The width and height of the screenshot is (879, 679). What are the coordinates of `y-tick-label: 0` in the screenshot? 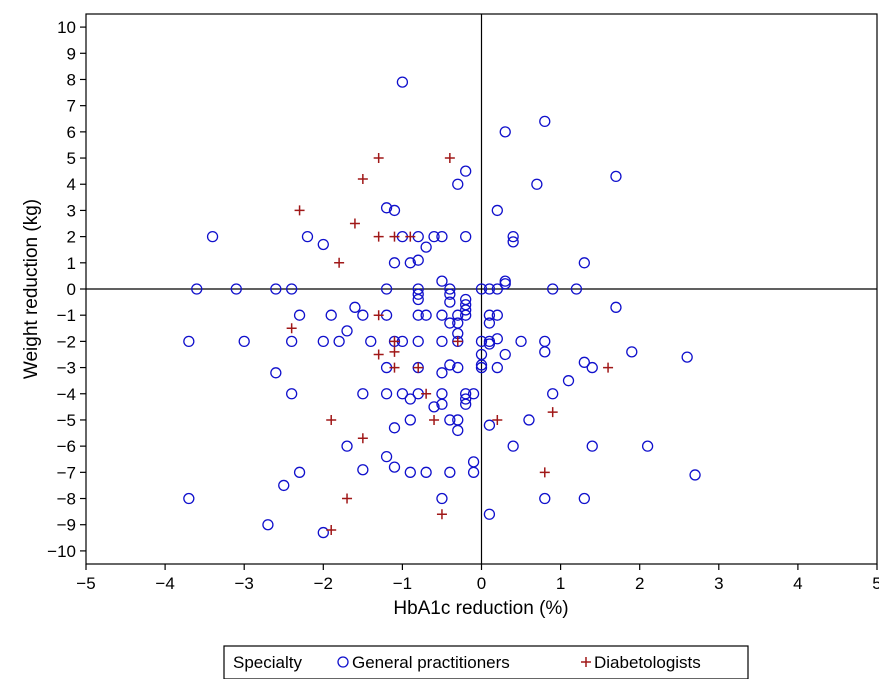 It's located at (71, 289).